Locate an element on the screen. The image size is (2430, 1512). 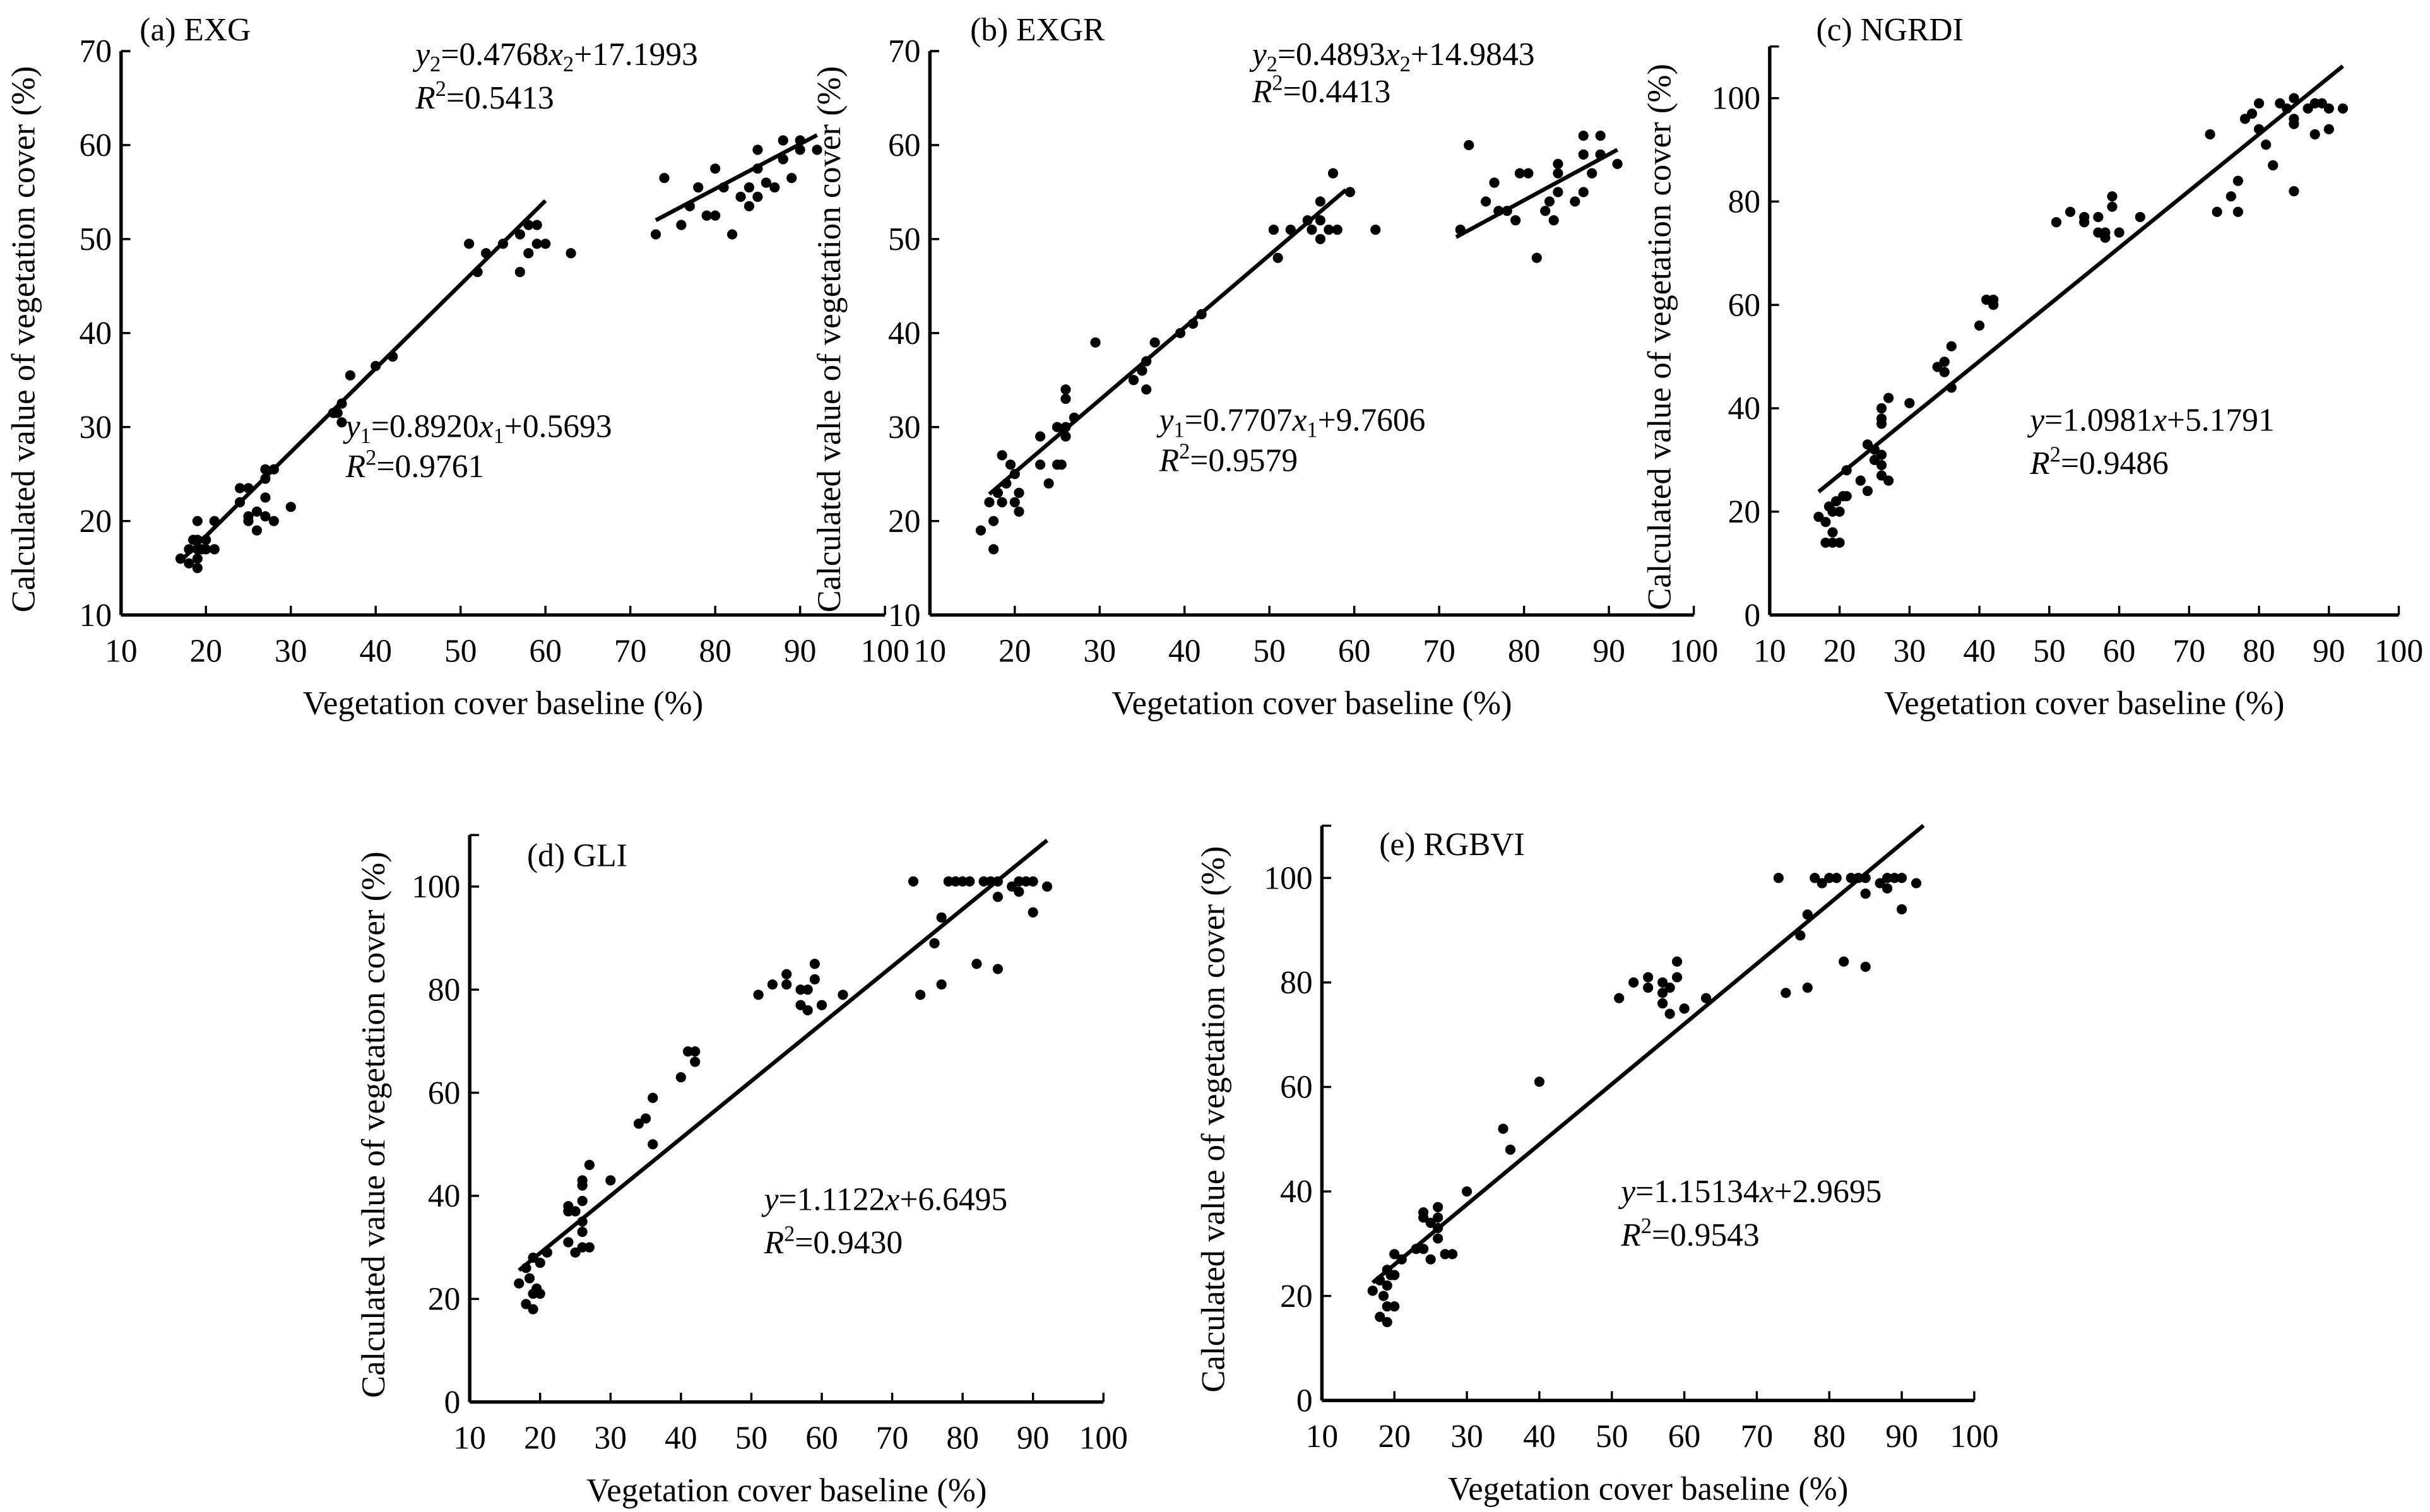
regression-equation: y1=0.7707x1+9.7606 is located at coordinates (1291, 422).